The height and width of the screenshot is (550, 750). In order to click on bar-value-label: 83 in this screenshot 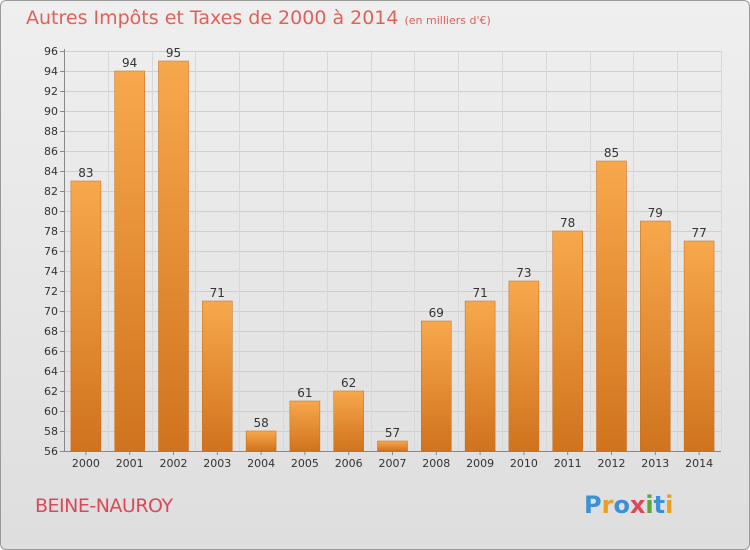, I will do `click(85, 173)`.